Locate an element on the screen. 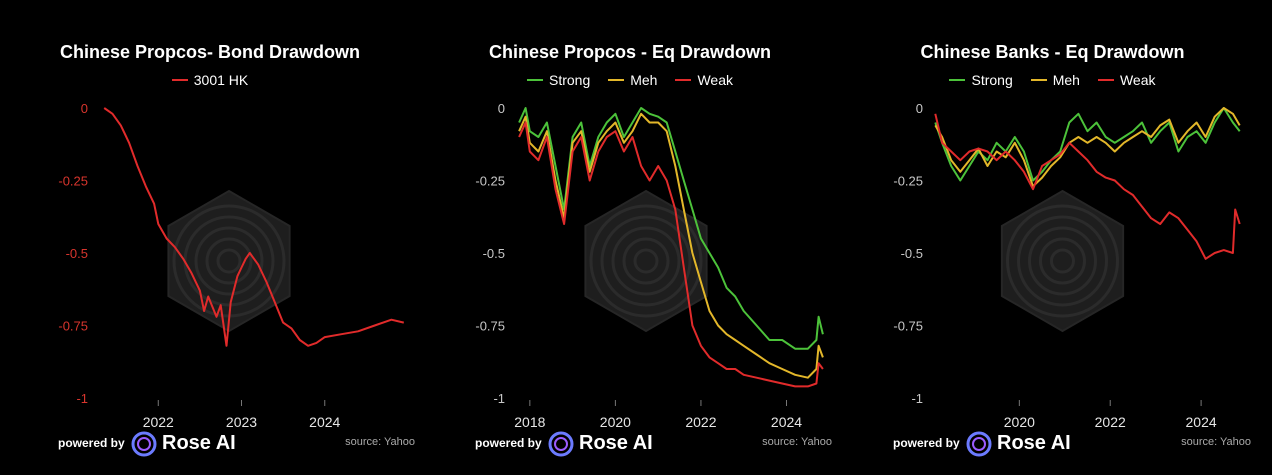  chart-legend: 3001 HK is located at coordinates (210, 80).